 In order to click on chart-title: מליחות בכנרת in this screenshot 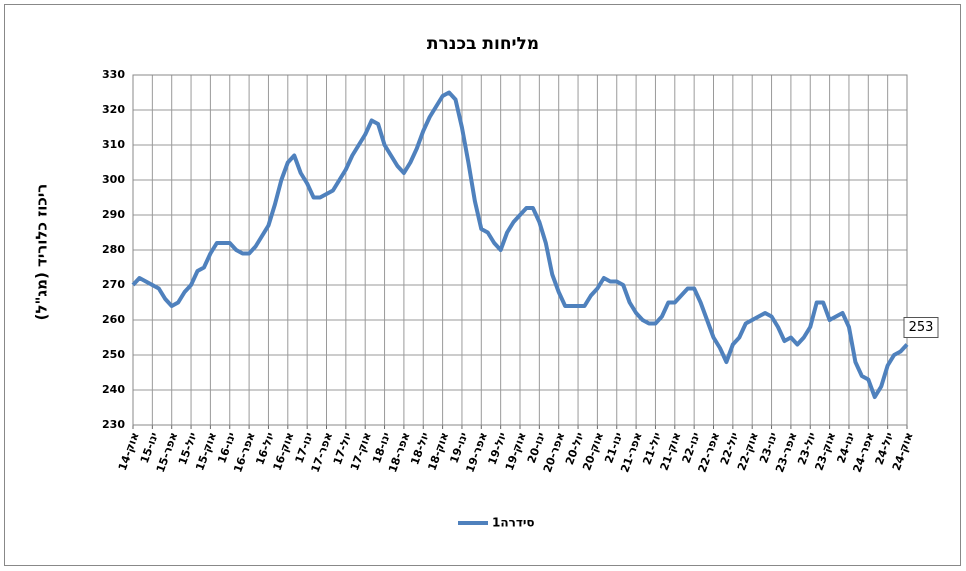, I will do `click(483, 44)`.